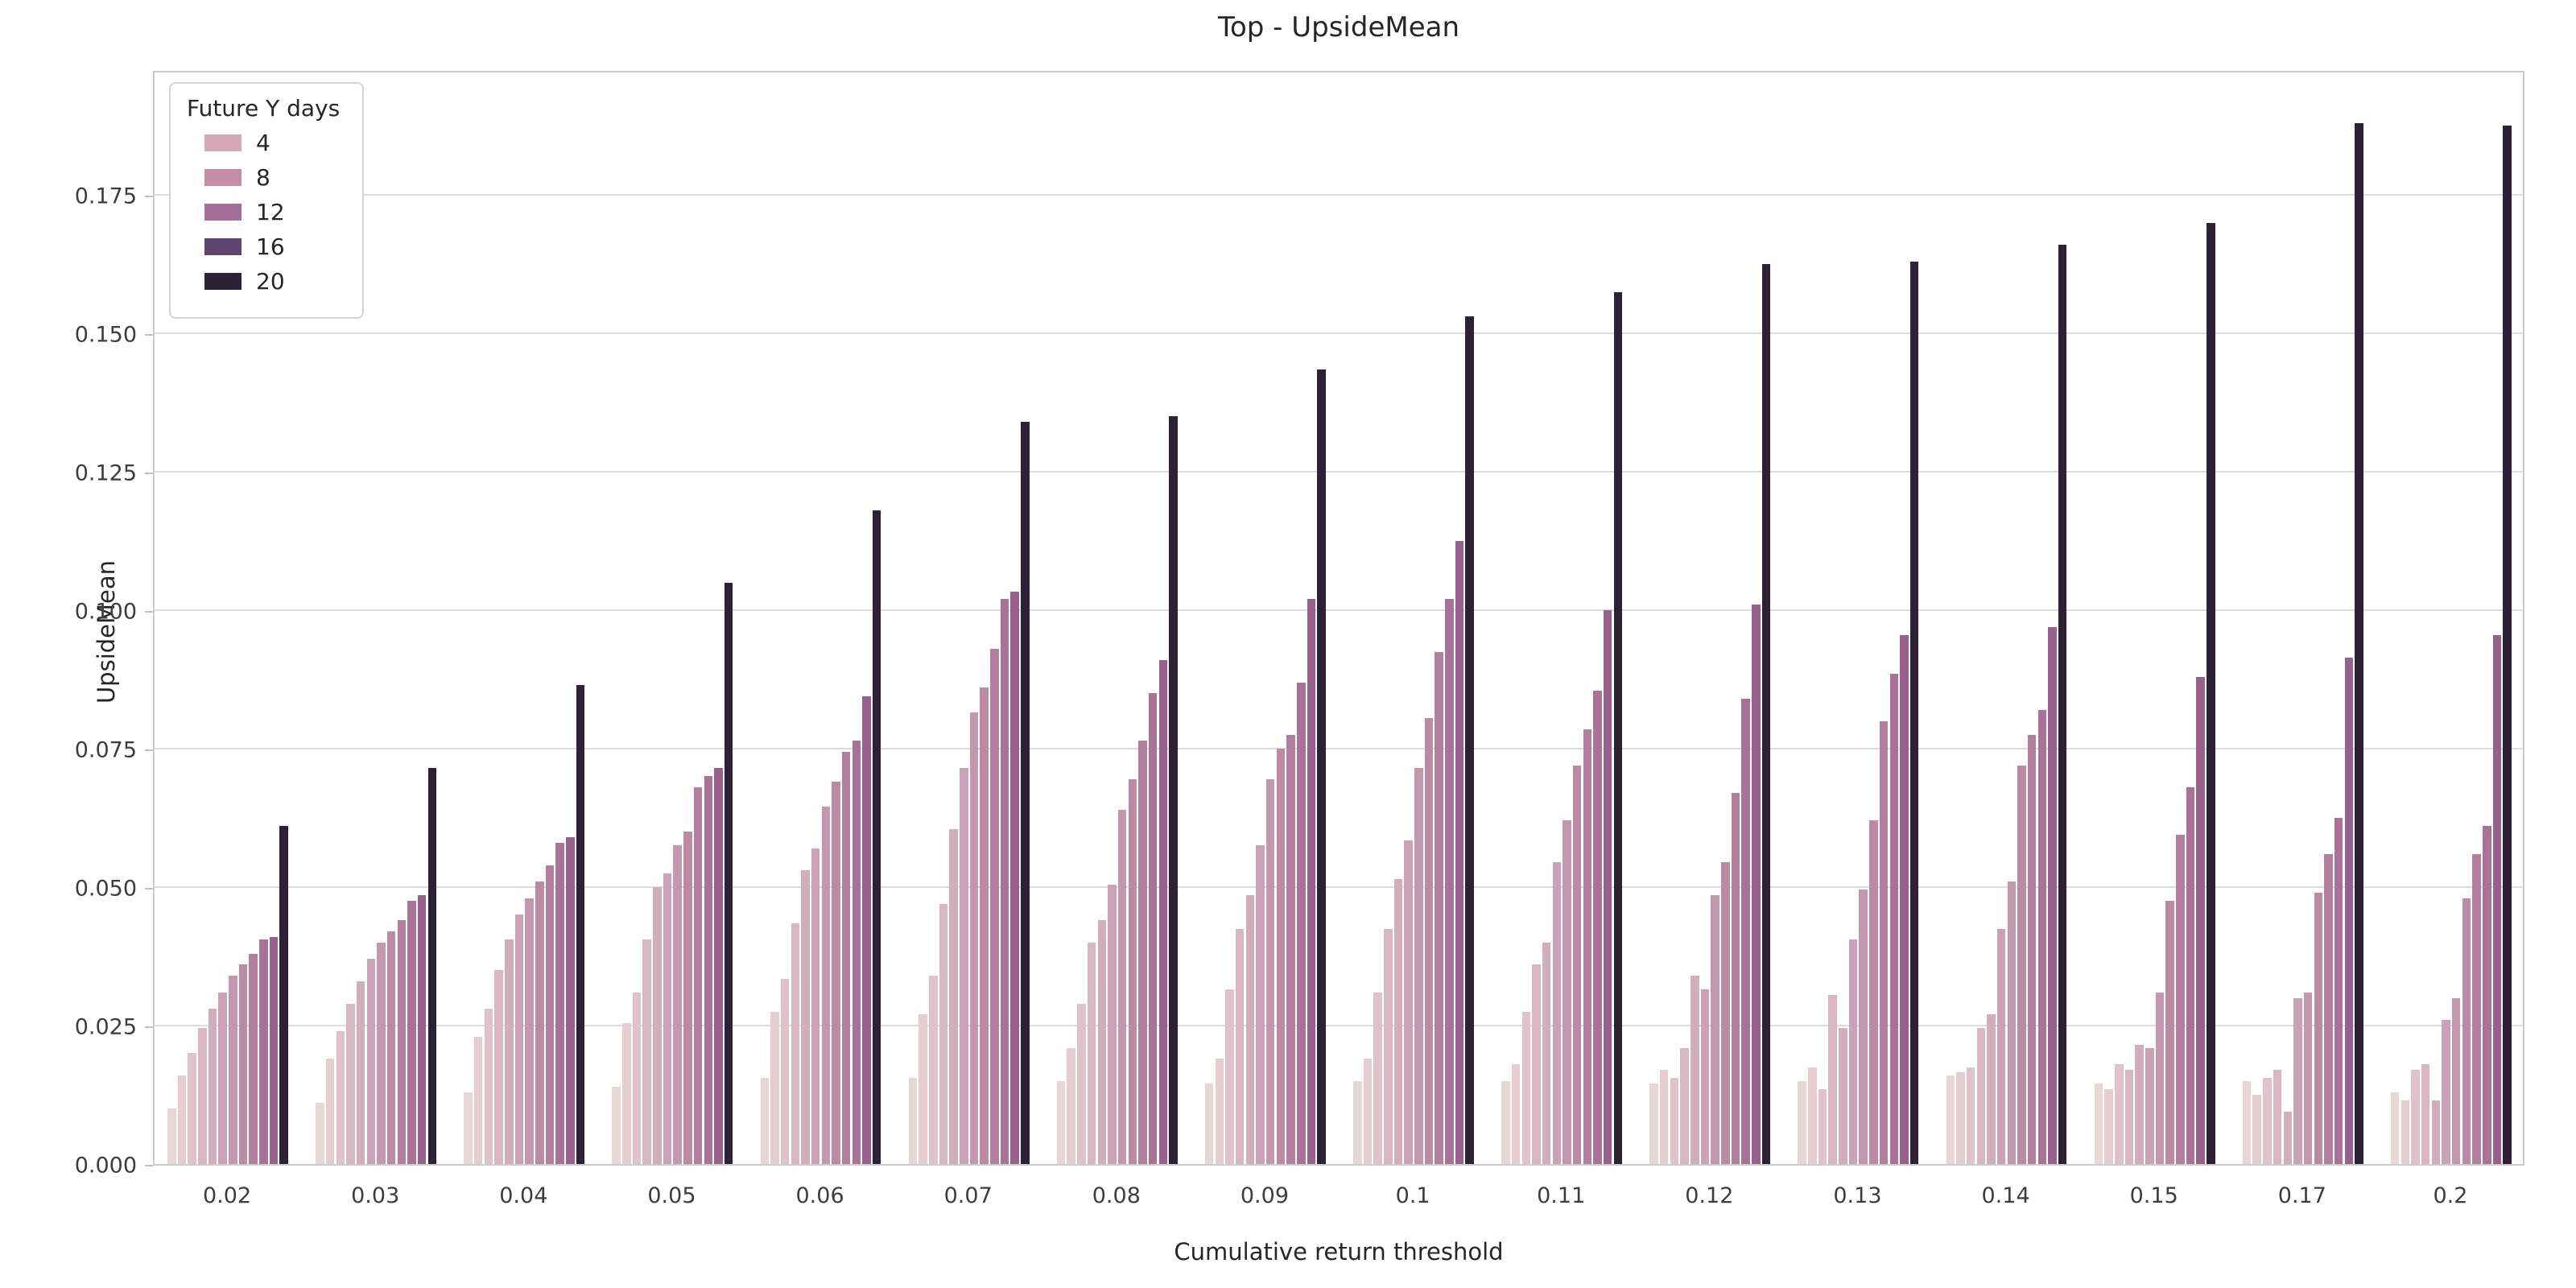 The height and width of the screenshot is (1288, 2576). I want to click on bar-0.17-group-bar-01, so click(2247, 1122).